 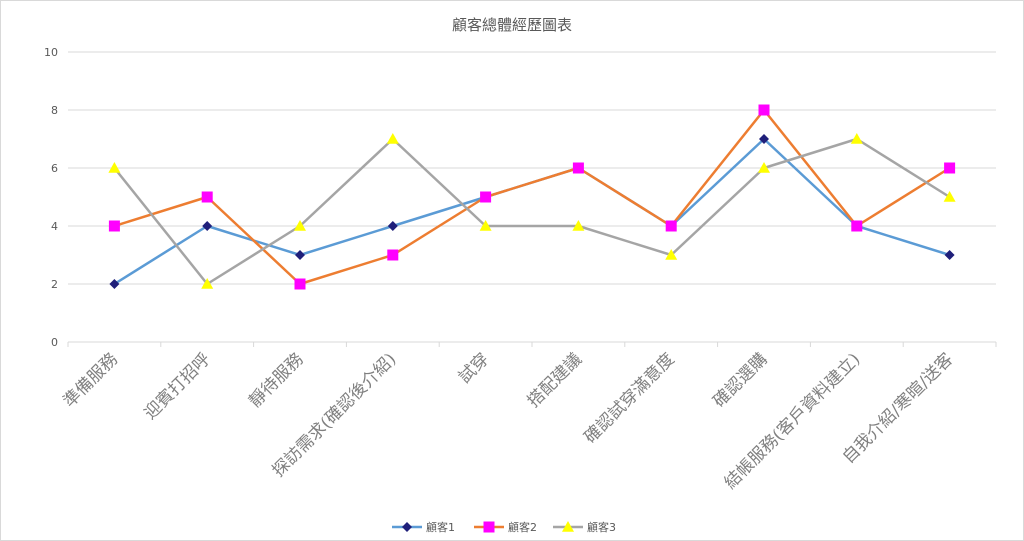 What do you see at coordinates (51, 197) in the screenshot?
I see `y-axis-ticks: 0 2 4 6 8 10` at bounding box center [51, 197].